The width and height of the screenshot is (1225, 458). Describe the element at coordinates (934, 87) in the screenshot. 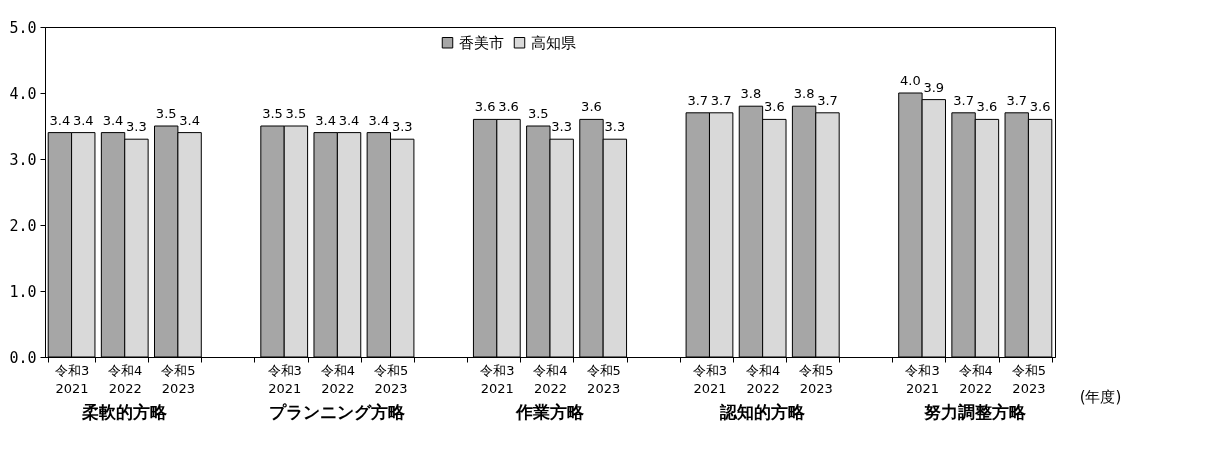

I see `data-label: 3.9` at that location.